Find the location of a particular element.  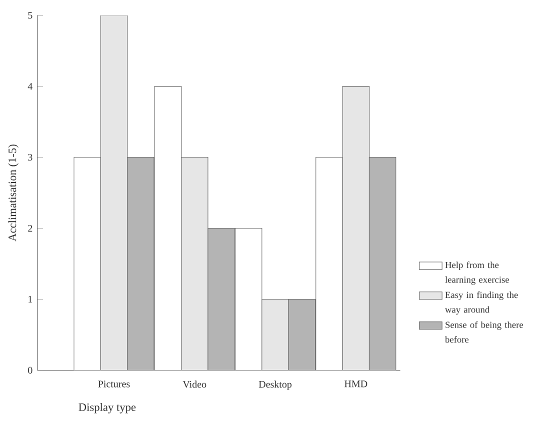

legend-label: Sense of being there before is located at coordinates (484, 332).